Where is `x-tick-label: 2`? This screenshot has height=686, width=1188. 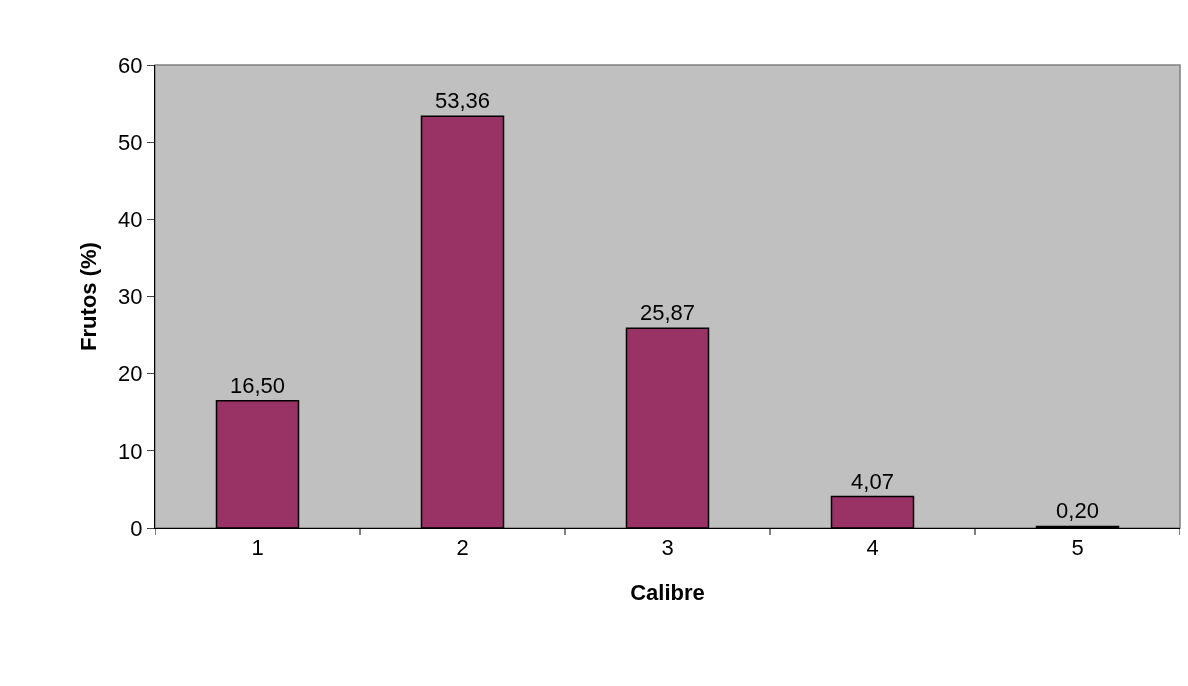
x-tick-label: 2 is located at coordinates (462, 548).